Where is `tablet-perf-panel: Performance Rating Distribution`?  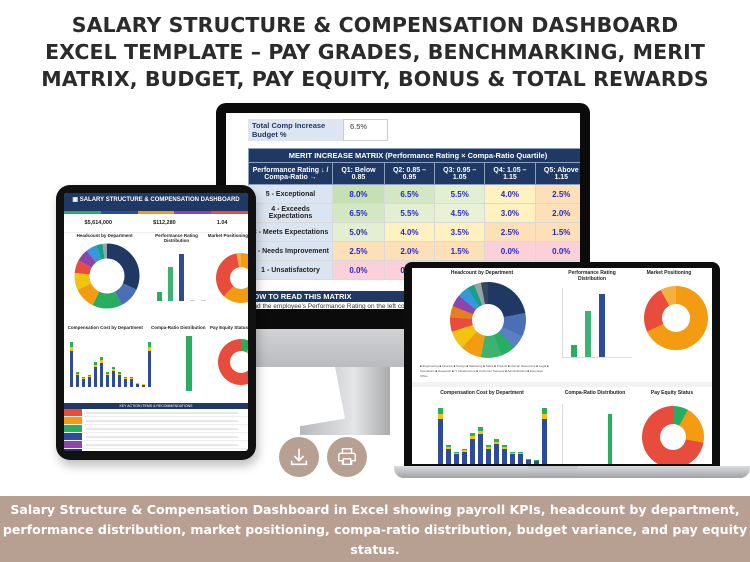
tablet-perf-panel: Performance Rating Distribution is located at coordinates (176, 273).